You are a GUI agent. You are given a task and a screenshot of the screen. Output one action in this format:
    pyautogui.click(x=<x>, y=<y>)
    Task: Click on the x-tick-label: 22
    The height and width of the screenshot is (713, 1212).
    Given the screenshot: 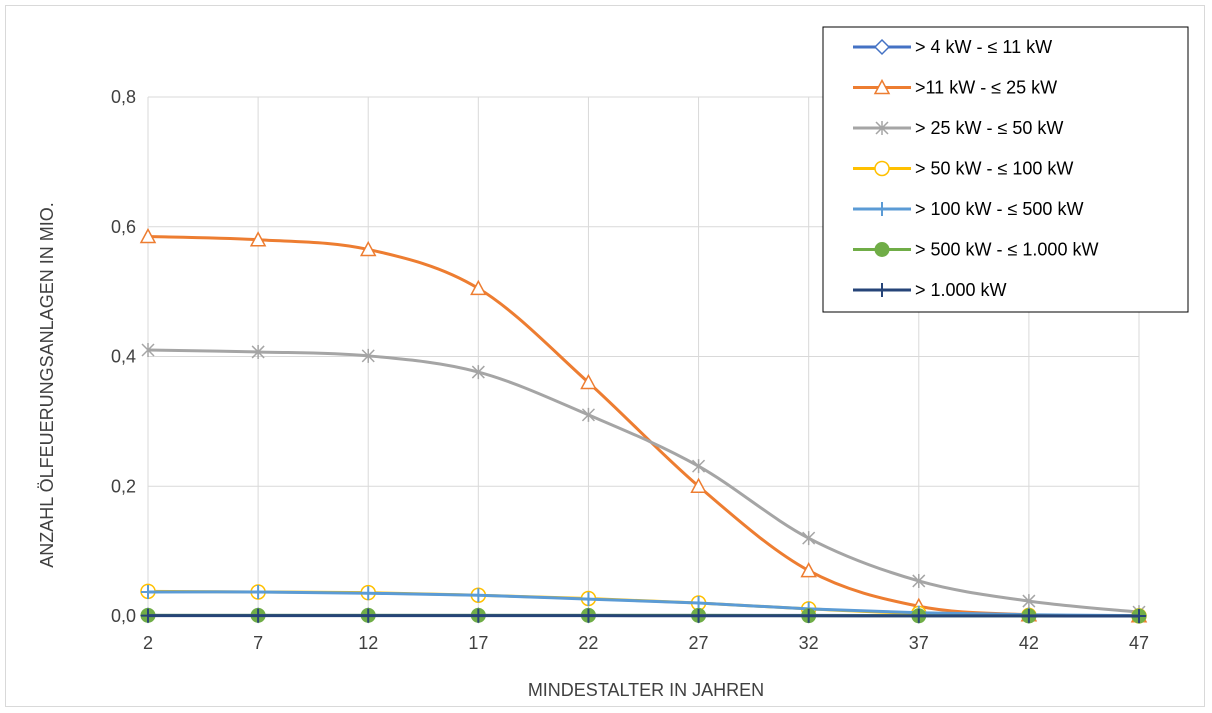 What is the action you would take?
    pyautogui.click(x=588, y=643)
    